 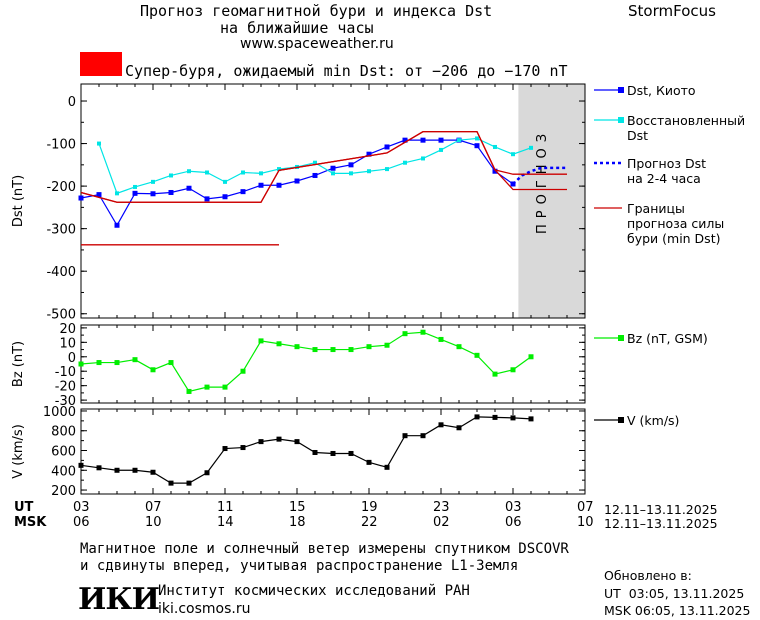 I want to click on legend-label: бури (min Dst), so click(x=673, y=238).